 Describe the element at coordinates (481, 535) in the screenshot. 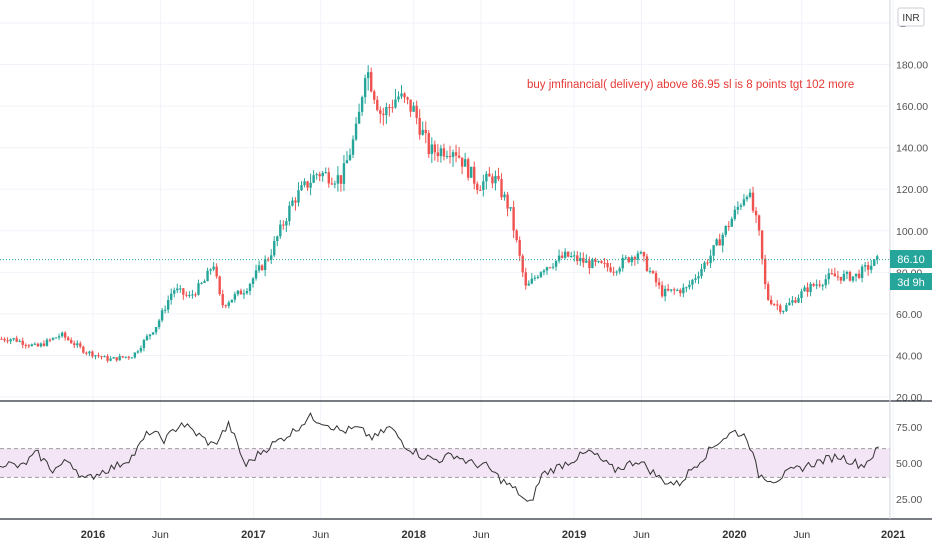

I see `x-tick-label: Jun` at that location.